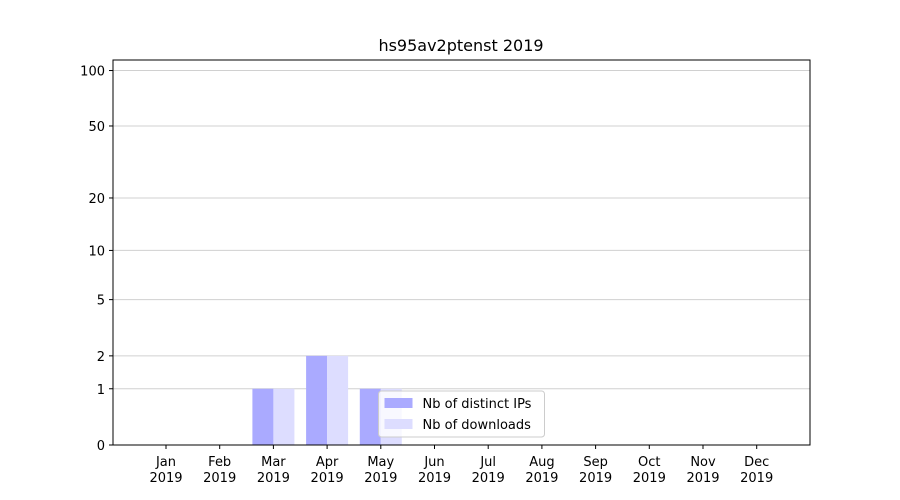 The width and height of the screenshot is (900, 500). I want to click on legend-box, so click(461, 414).